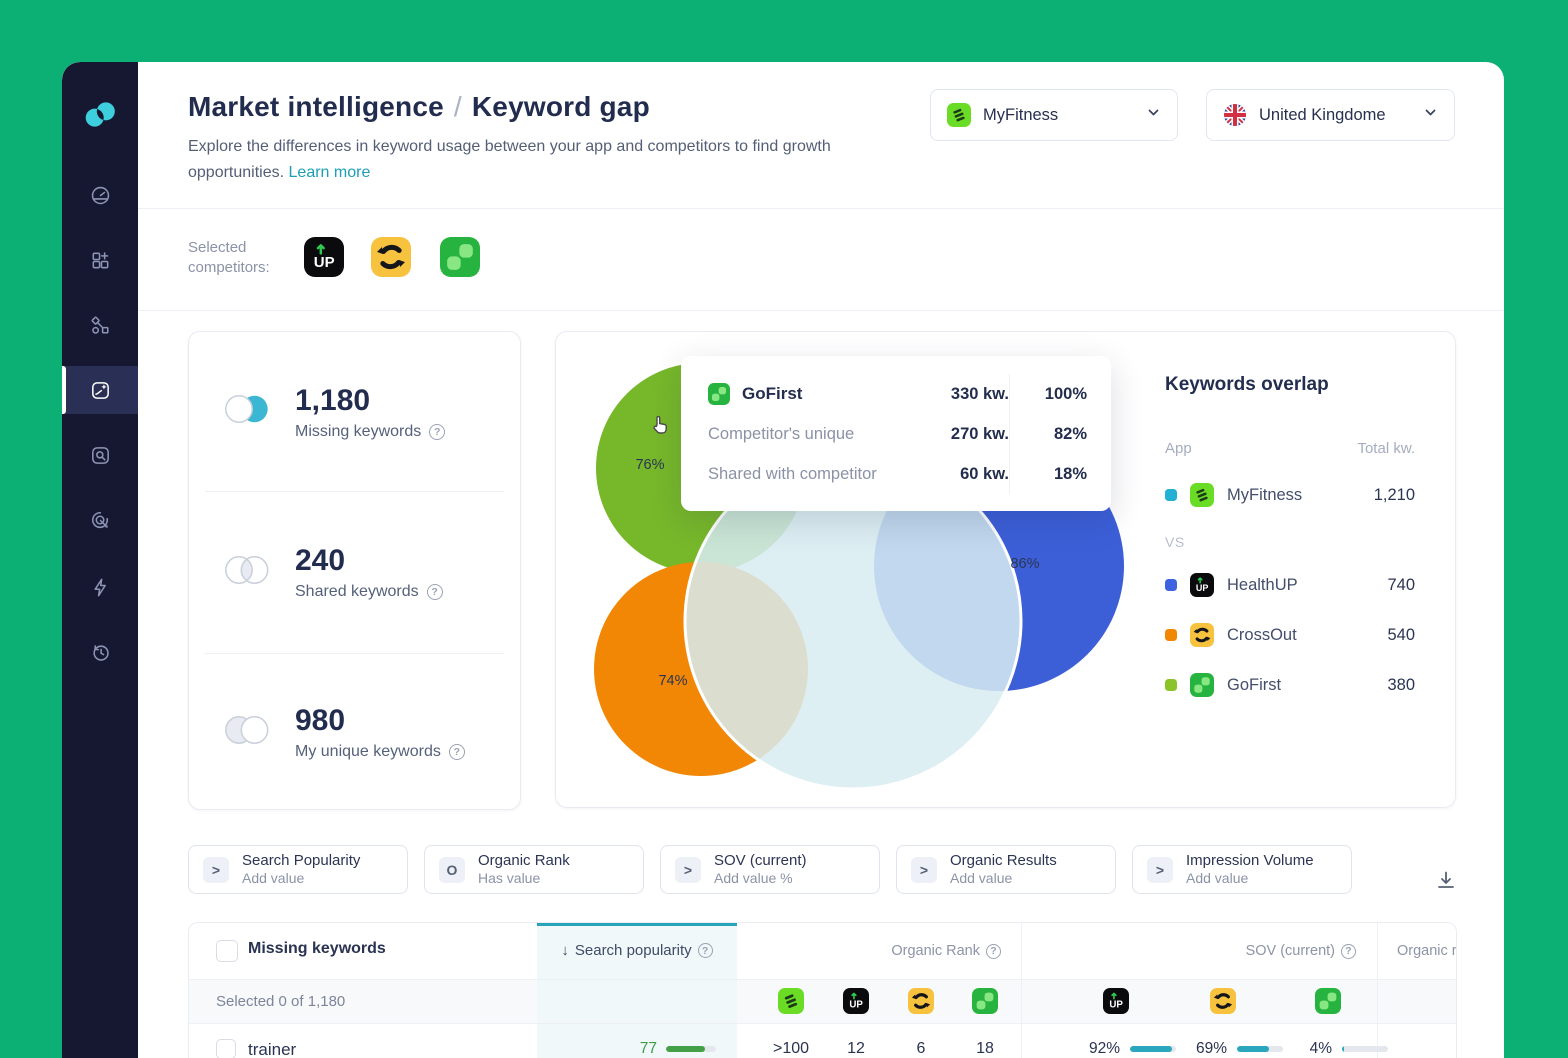  I want to click on rank-cell-crossout: 6, so click(921, 1048).